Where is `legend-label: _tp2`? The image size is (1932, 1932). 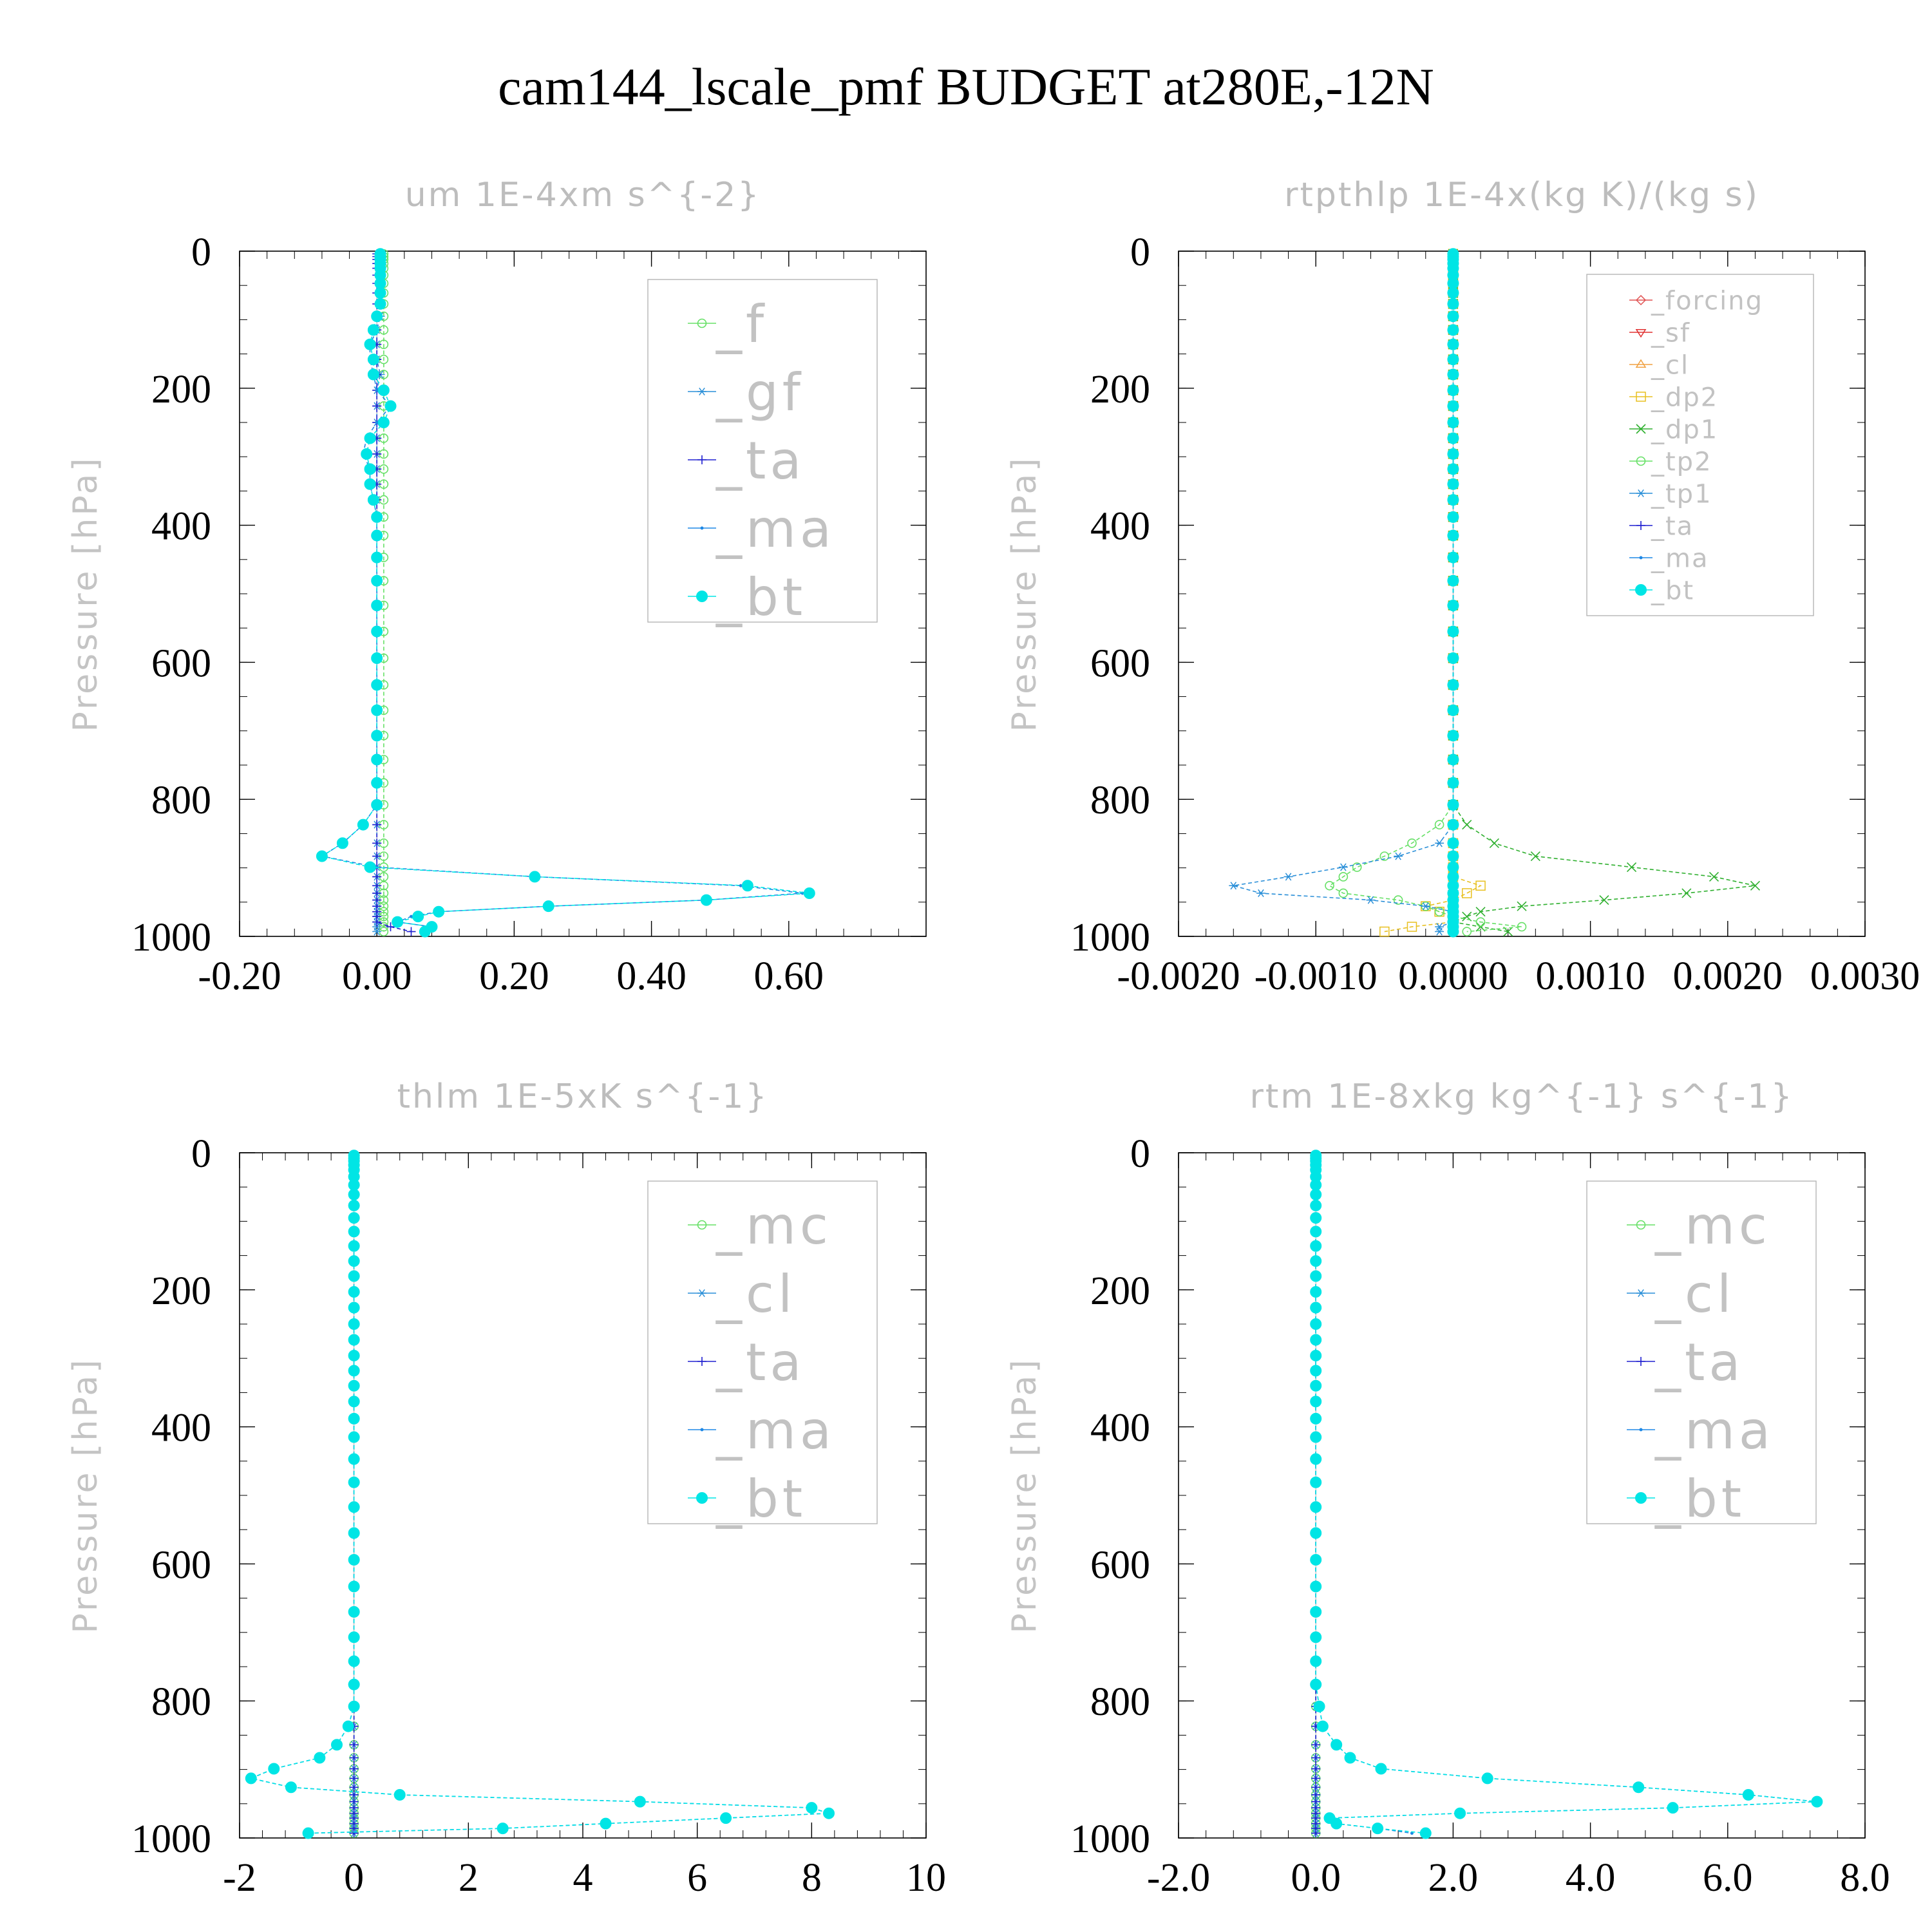
legend-label: _tp2 is located at coordinates (1682, 462).